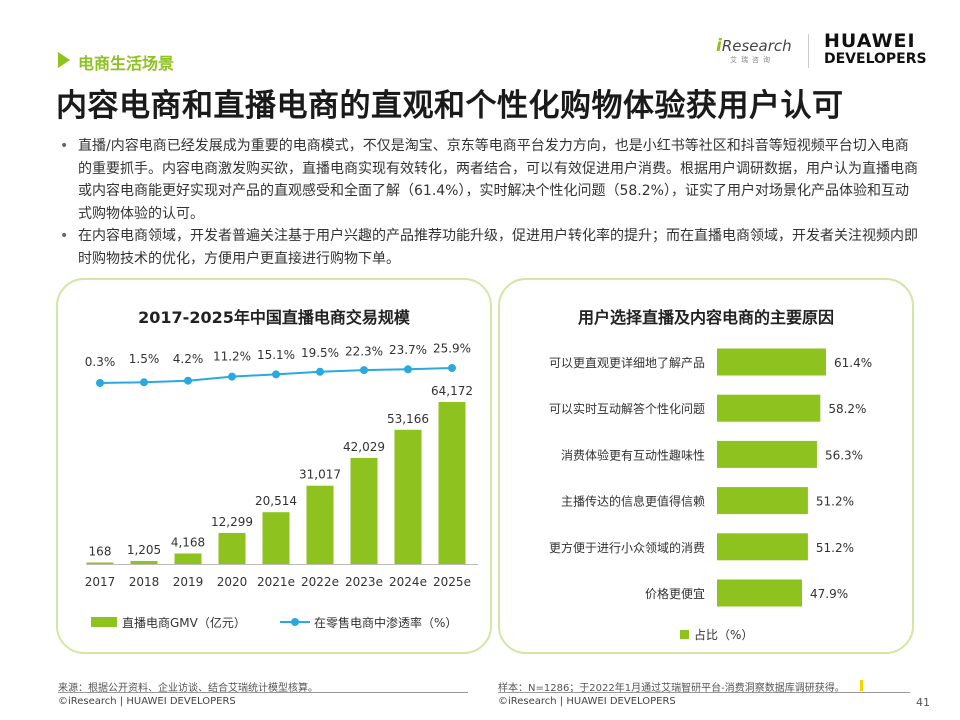 Image resolution: width=960 pixels, height=720 pixels. I want to click on reason-data-label: 56.3%, so click(844, 455).